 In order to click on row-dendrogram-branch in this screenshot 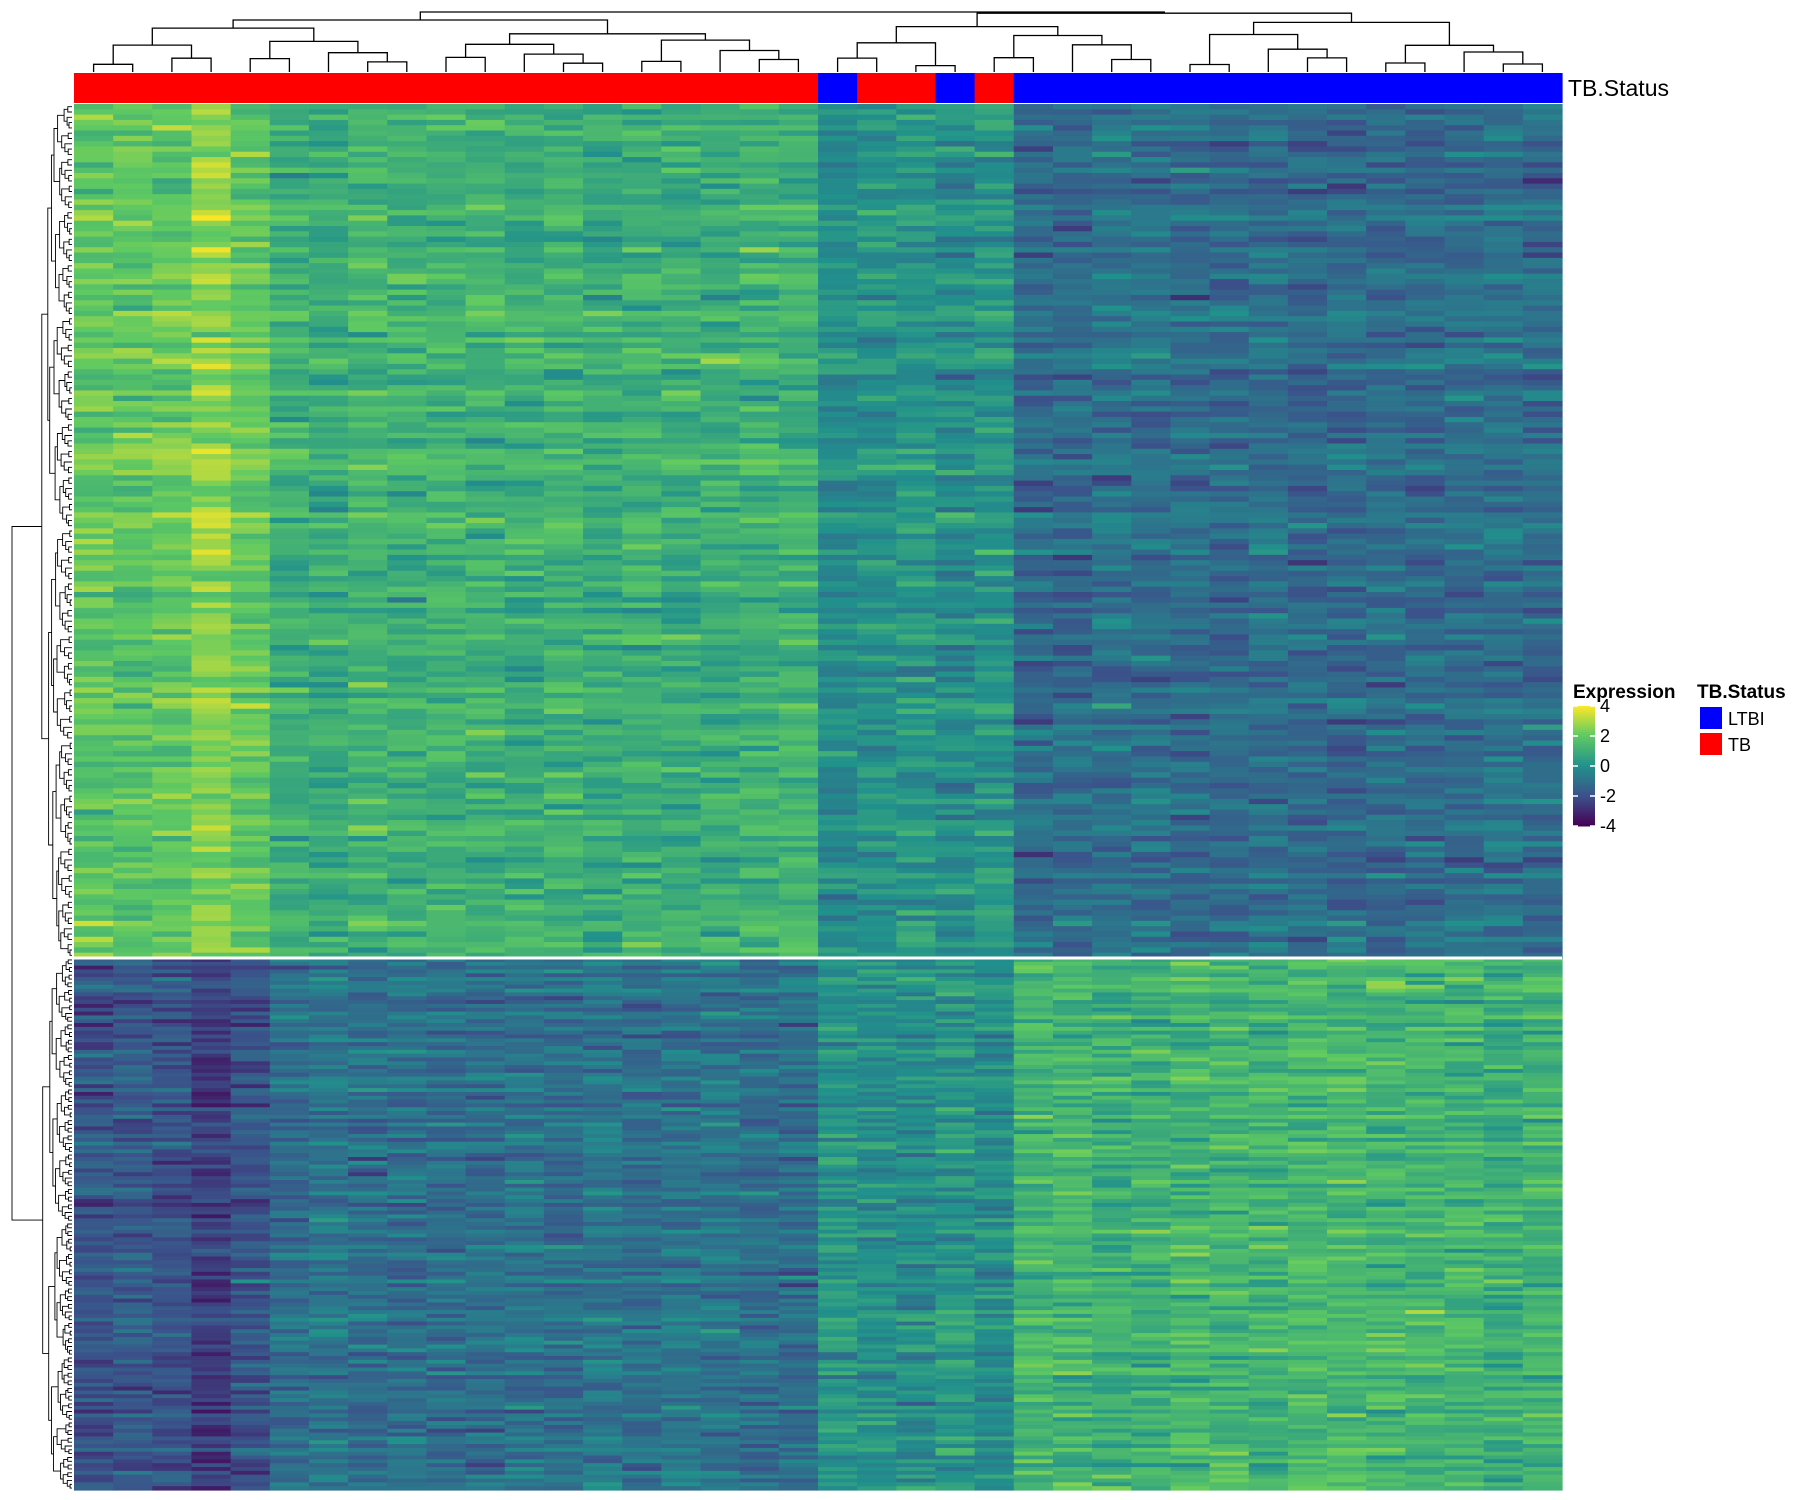, I will do `click(70, 1333)`.